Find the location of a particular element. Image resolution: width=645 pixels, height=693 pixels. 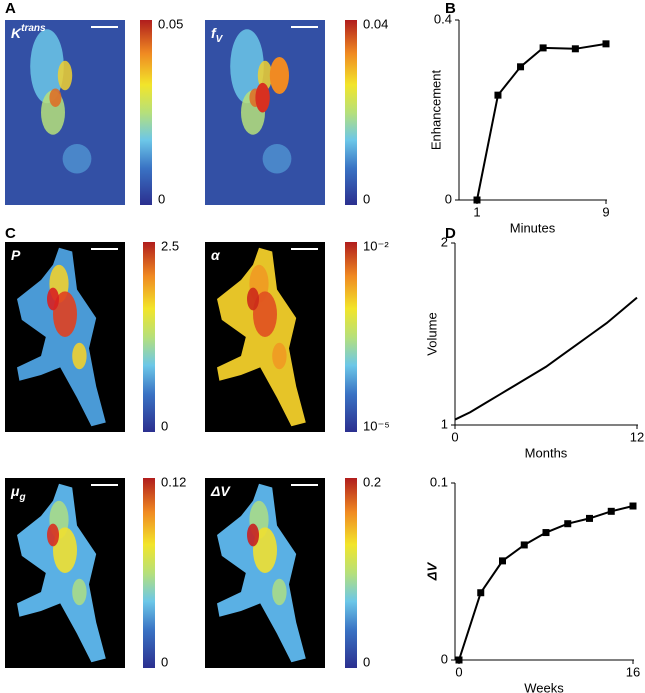

colorbar-tick-label: 10⁻⁵ is located at coordinates (376, 425).